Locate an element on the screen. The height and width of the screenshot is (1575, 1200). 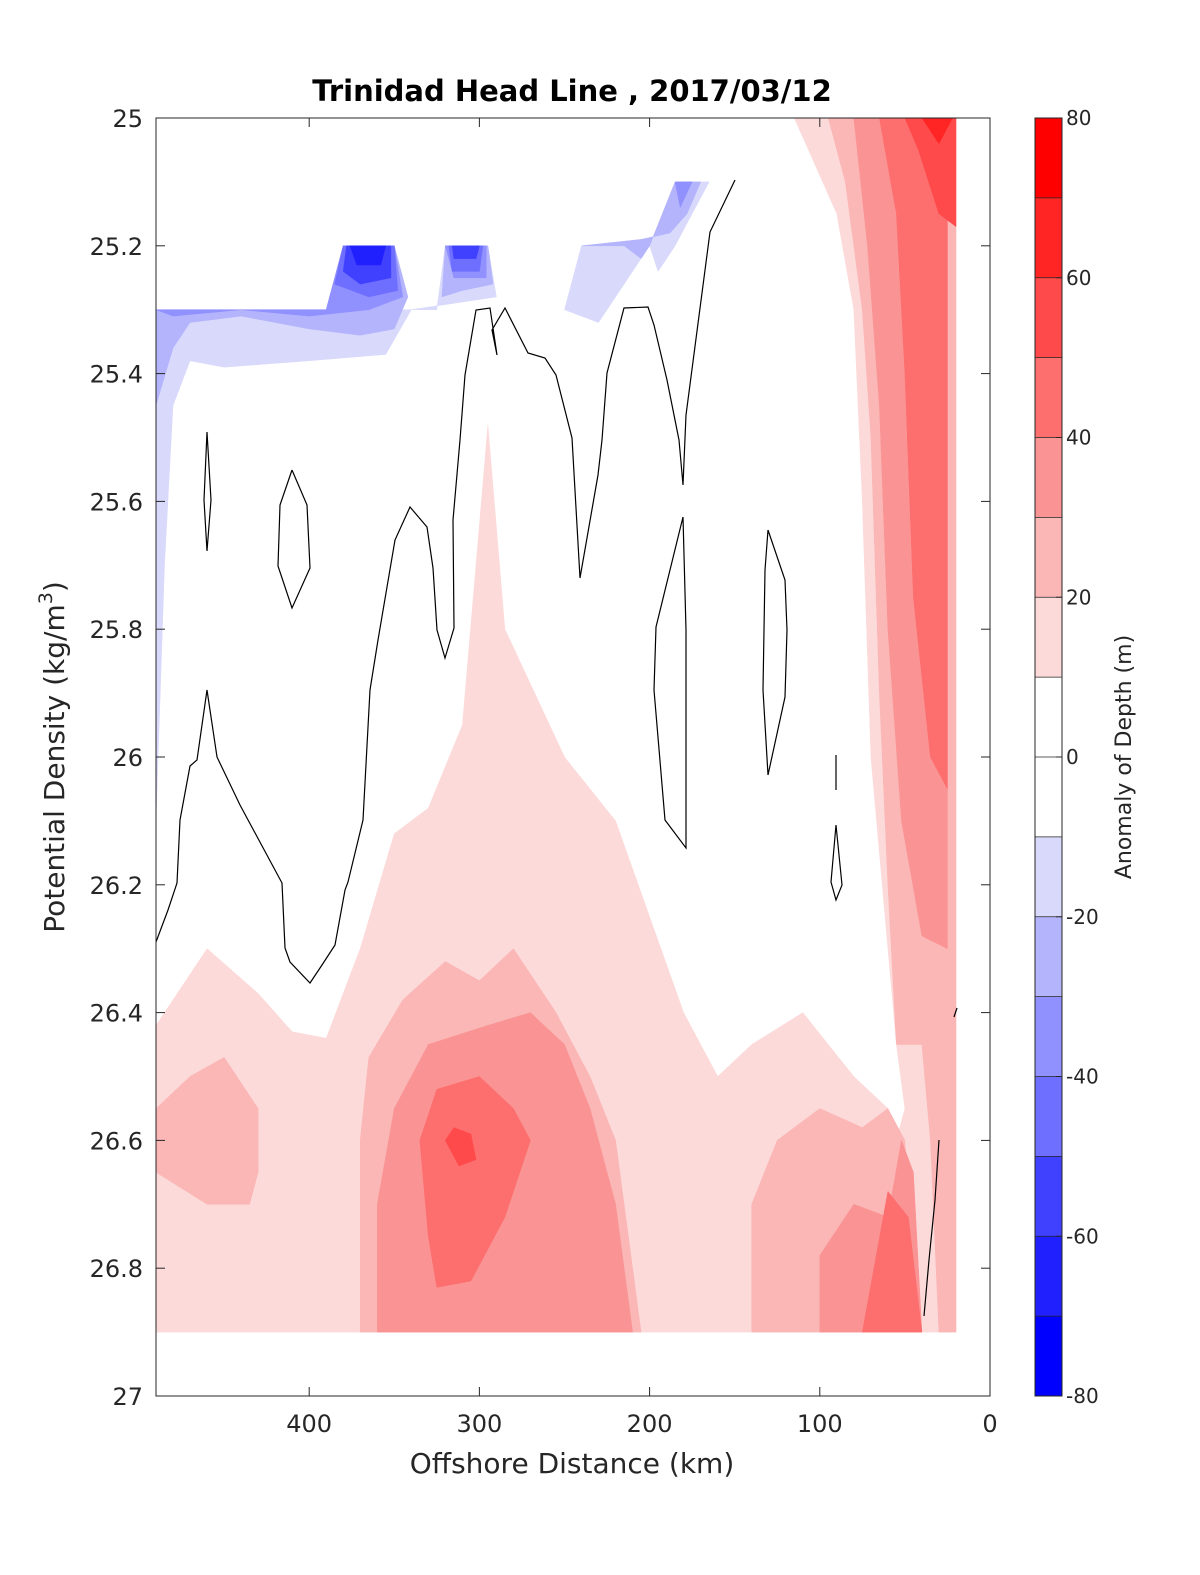
y-tick-label: 25.4 is located at coordinates (116, 375).